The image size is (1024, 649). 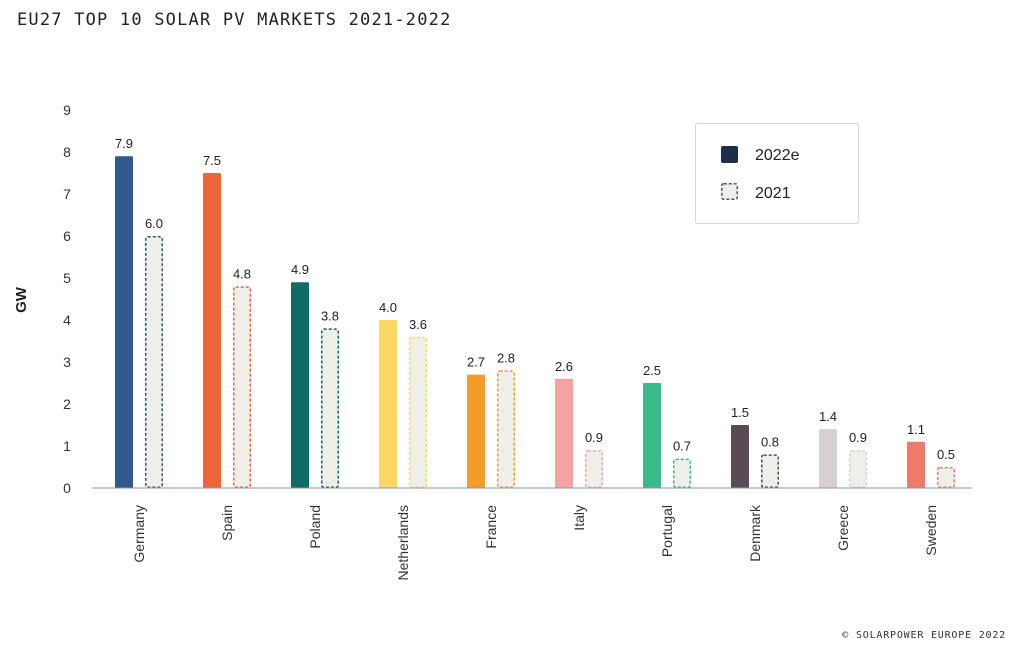 I want to click on data-label-2021: 0.5, so click(x=946, y=454).